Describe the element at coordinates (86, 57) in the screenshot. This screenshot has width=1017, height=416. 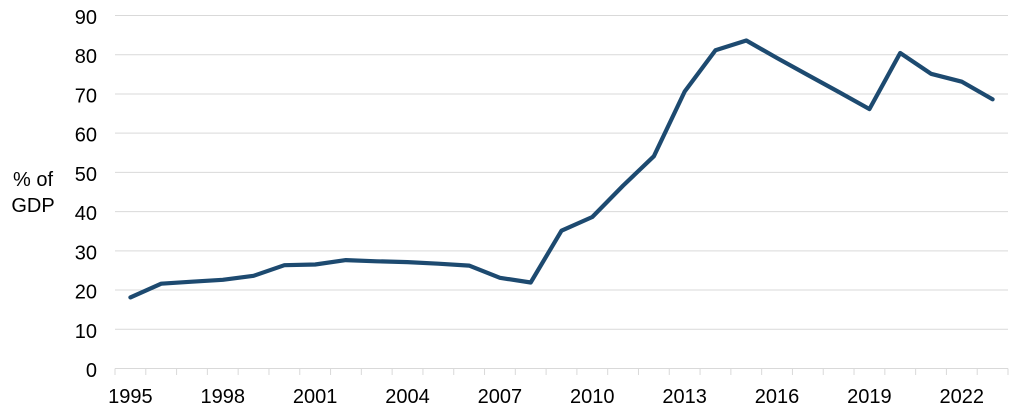
I see `y-tick-label: 80` at that location.